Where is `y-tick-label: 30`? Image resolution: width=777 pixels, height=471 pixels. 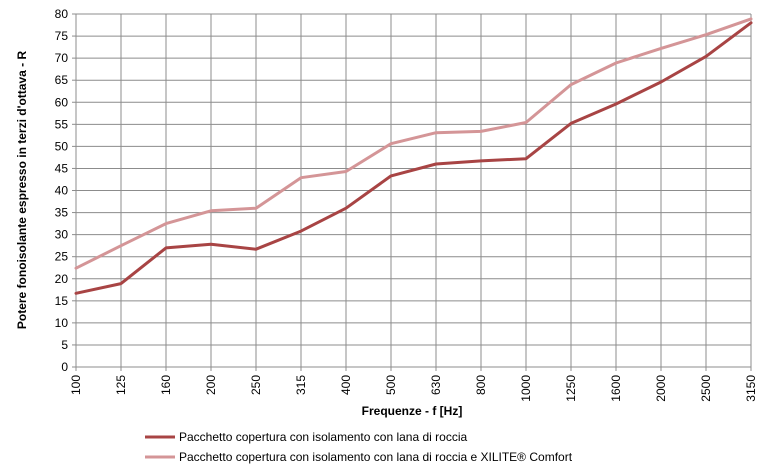
y-tick-label: 30 is located at coordinates (62, 235).